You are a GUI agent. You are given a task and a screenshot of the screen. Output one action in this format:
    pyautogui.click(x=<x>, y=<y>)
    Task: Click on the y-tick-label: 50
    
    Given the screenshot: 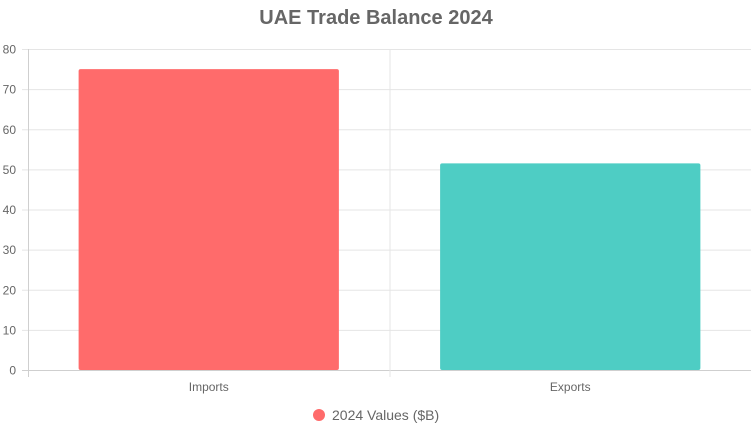 What is the action you would take?
    pyautogui.click(x=10, y=170)
    